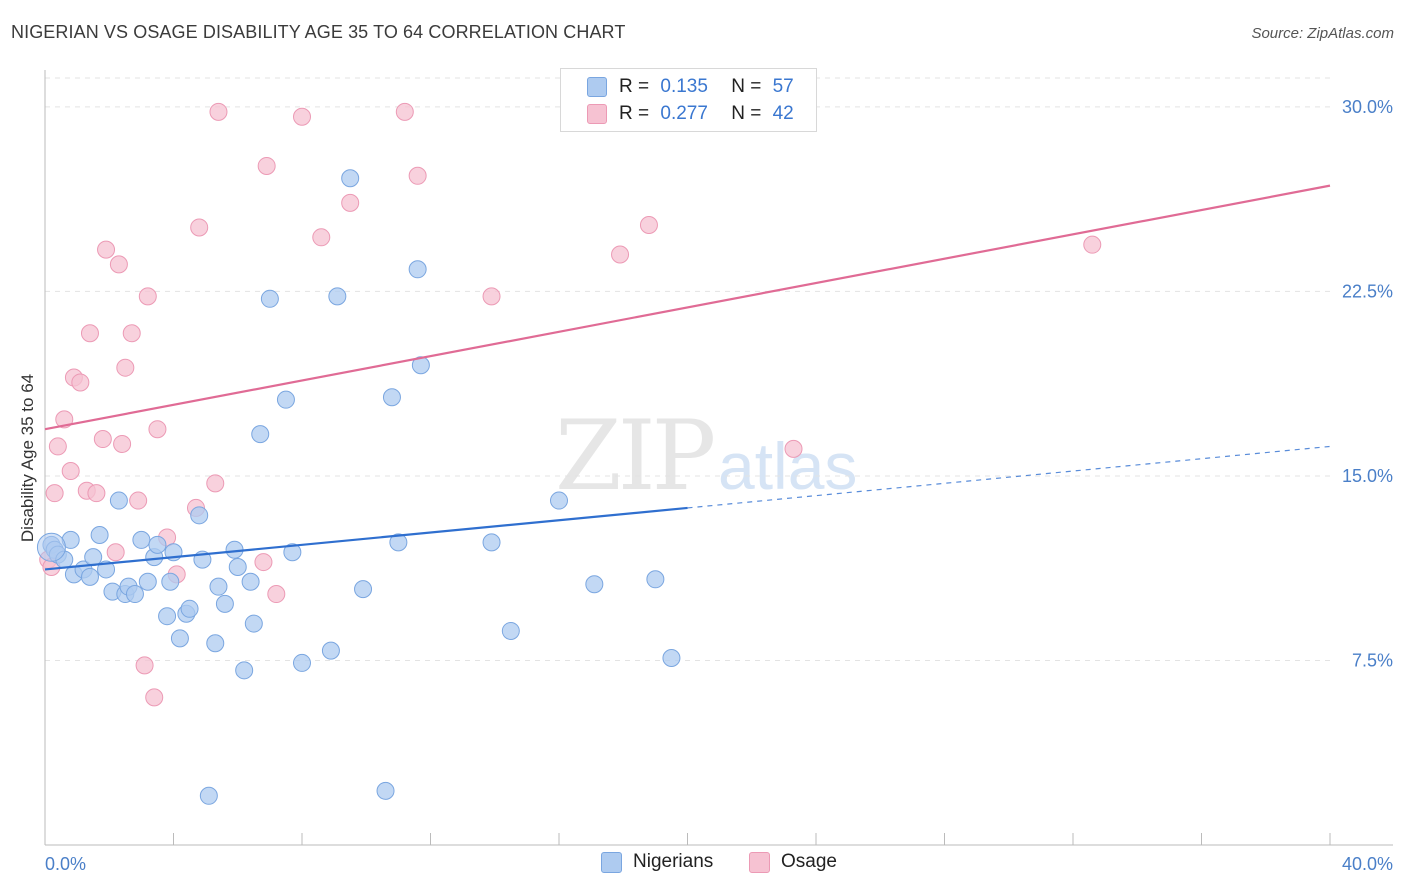 The width and height of the screenshot is (1406, 892). Describe the element at coordinates (684, 113) in the screenshot. I see `legend-r-value-osage: 0.277` at that location.